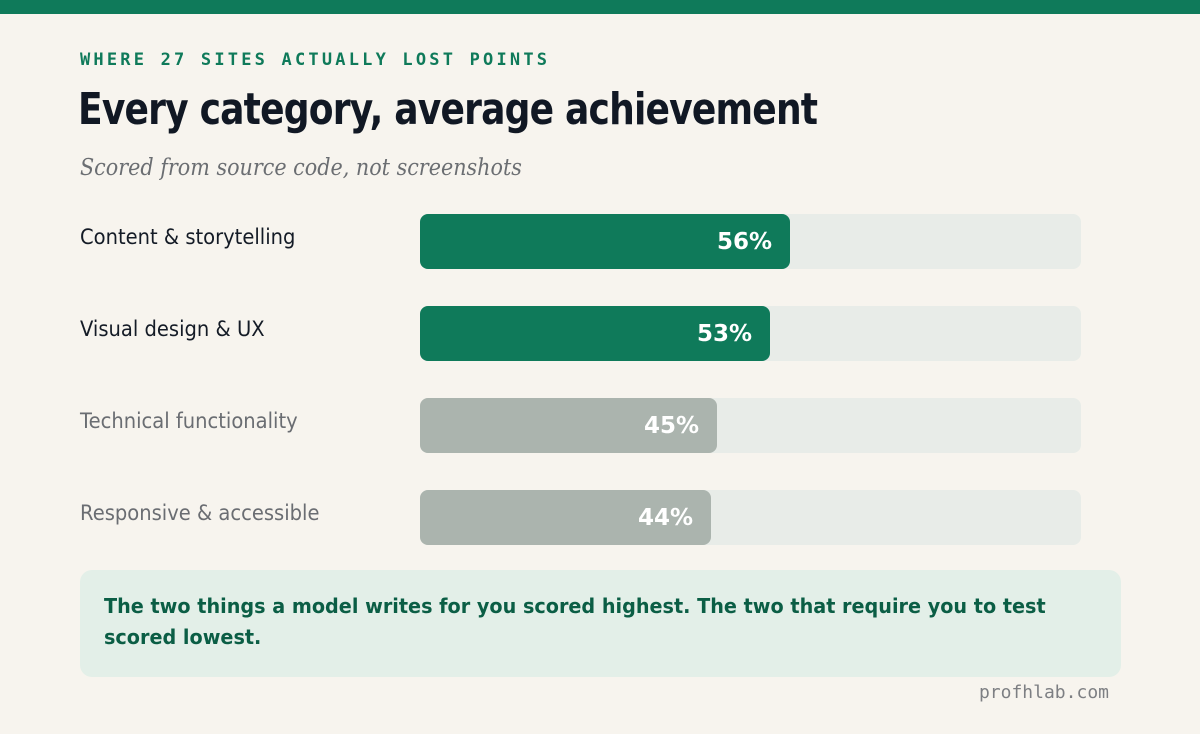 Image resolution: width=1200 pixels, height=734 pixels. What do you see at coordinates (172, 329) in the screenshot?
I see `category-label-visual-design-ux: Visual design & UX` at bounding box center [172, 329].